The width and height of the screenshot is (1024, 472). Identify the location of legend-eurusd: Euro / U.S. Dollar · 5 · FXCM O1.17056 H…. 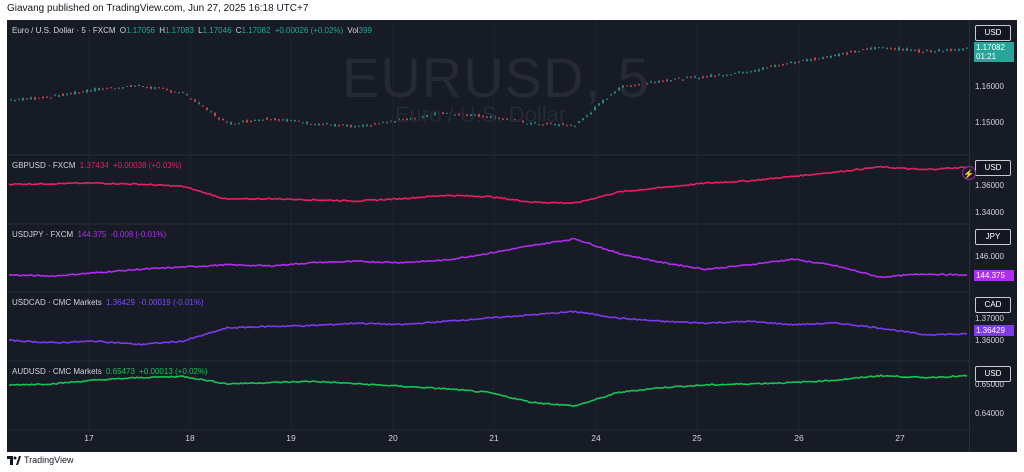
(192, 30).